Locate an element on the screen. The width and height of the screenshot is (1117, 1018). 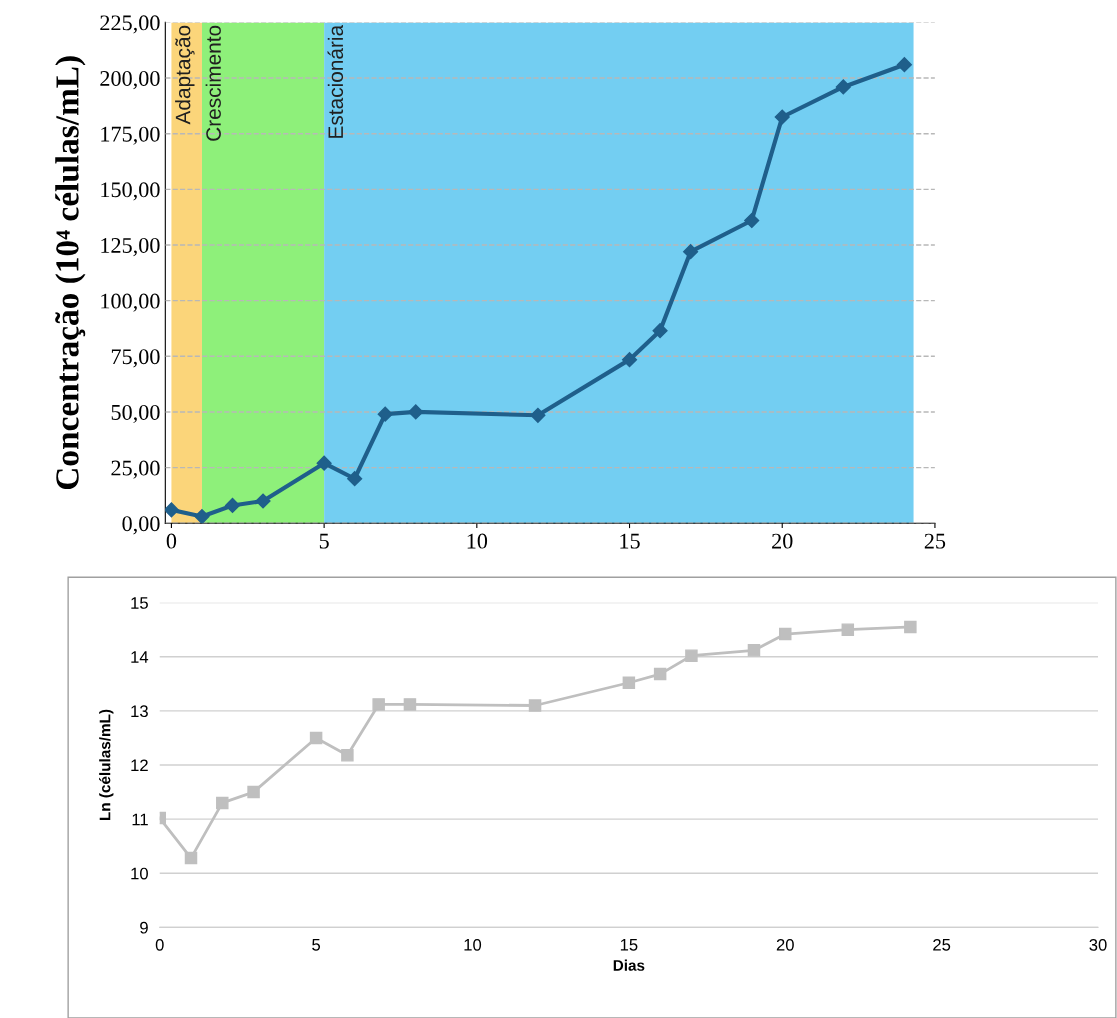
y-tick-label: 100,00 is located at coordinates (130, 302).